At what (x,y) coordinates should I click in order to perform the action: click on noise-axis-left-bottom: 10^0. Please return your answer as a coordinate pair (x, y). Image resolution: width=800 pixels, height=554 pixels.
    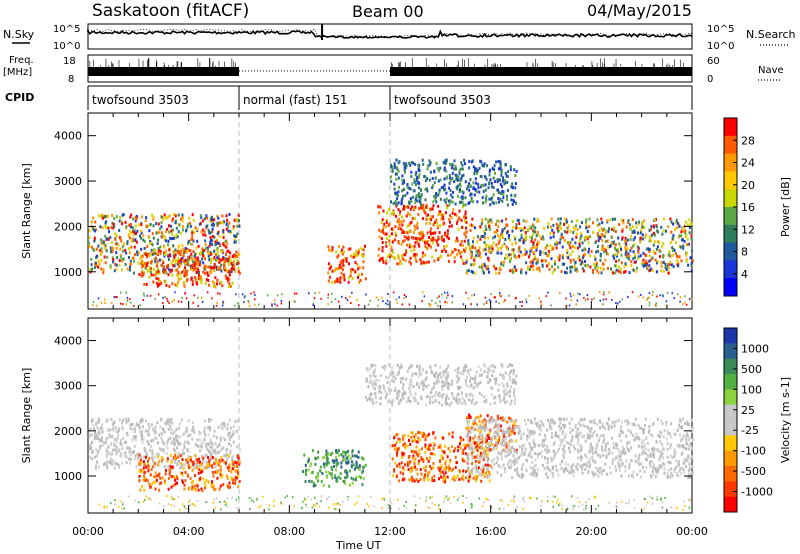
    Looking at the image, I should click on (66, 46).